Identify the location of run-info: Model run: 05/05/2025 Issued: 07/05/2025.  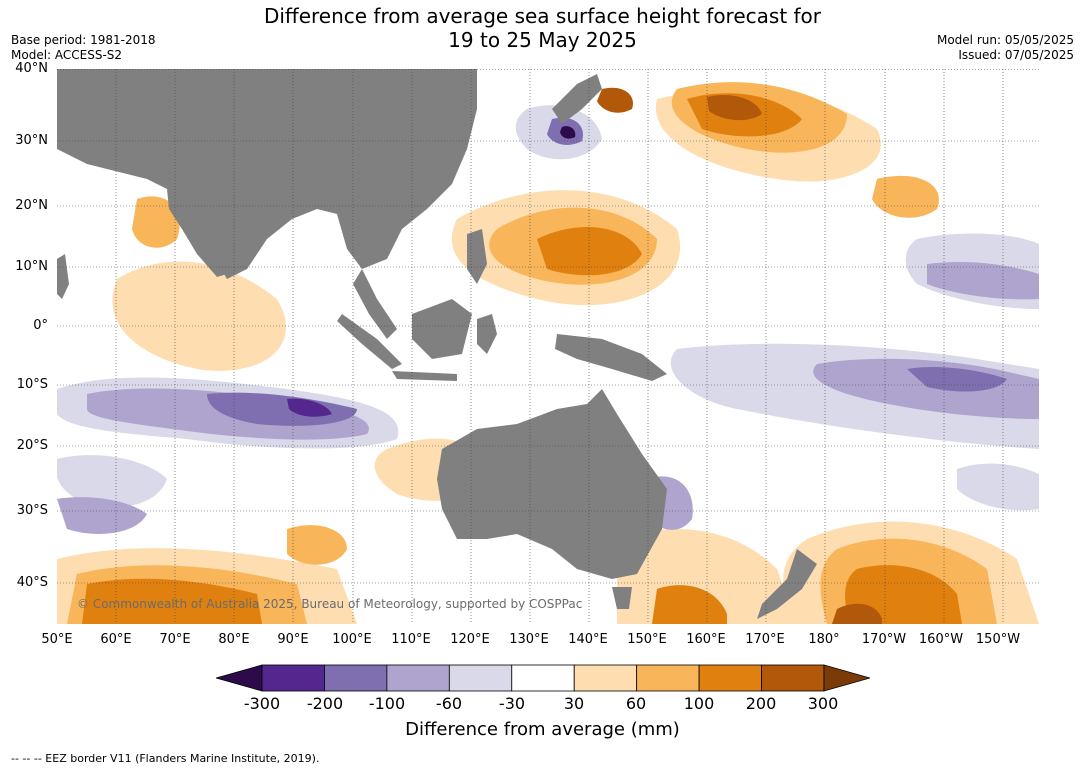
(1005, 48).